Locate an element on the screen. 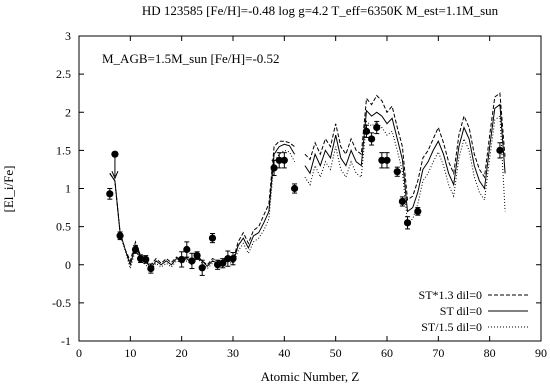  y-tick-label-3: 0.5 is located at coordinates (63, 227).